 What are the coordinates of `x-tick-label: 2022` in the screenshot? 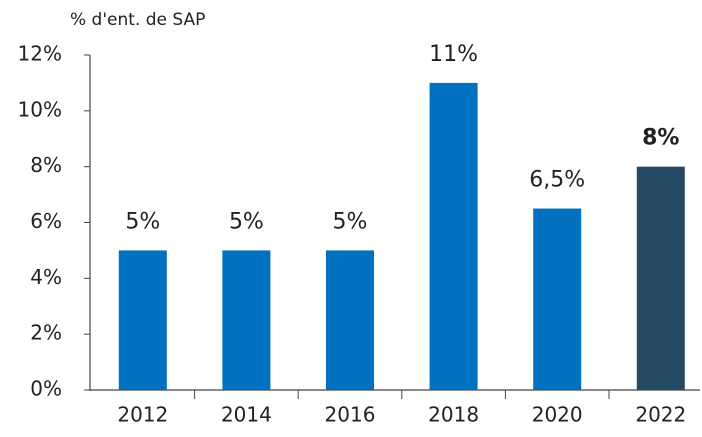 It's located at (660, 415).